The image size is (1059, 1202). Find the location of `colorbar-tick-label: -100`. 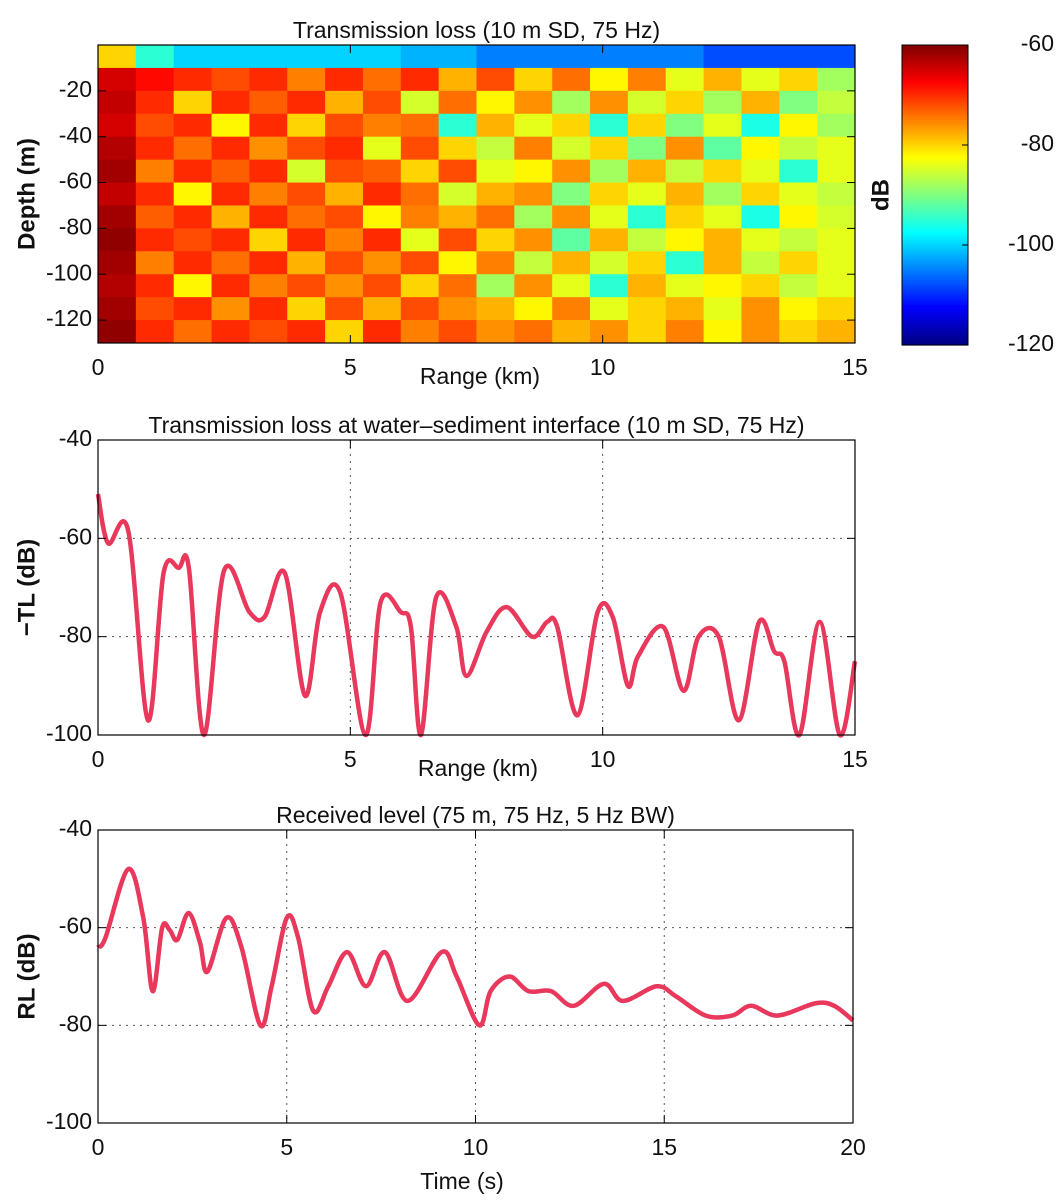

colorbar-tick-label: -100 is located at coordinates (1031, 243).